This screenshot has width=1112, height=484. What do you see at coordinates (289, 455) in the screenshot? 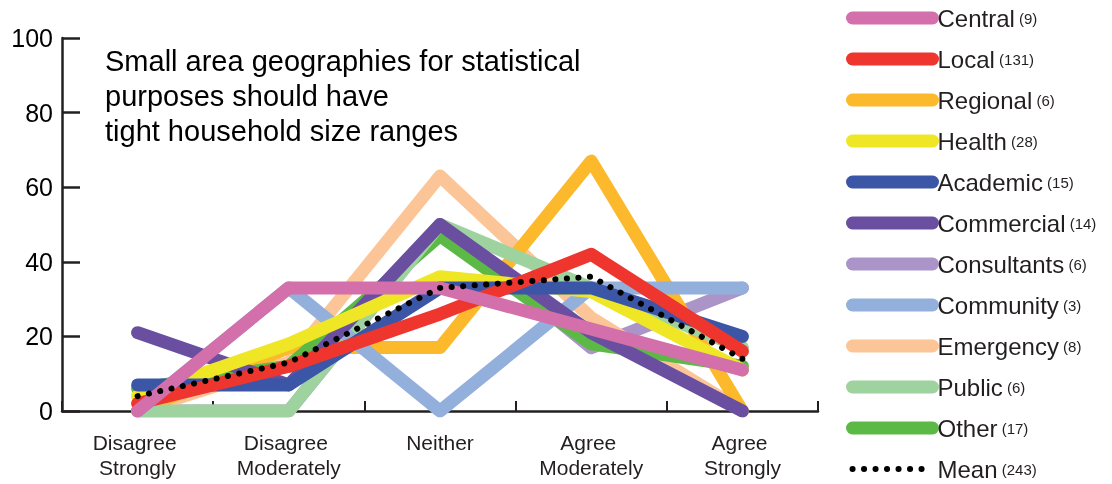
I see `x-tick-label: Disagree Moderately` at bounding box center [289, 455].